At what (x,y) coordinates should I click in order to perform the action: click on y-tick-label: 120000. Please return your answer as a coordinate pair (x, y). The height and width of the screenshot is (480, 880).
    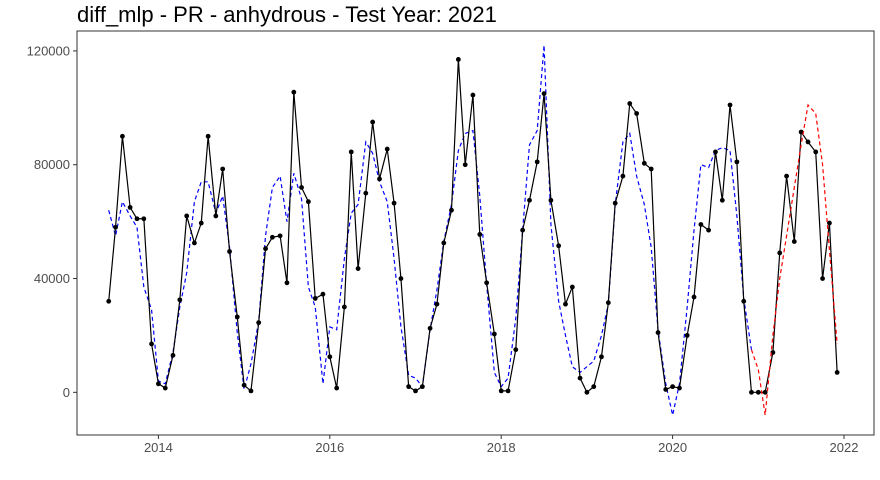
    Looking at the image, I should click on (48, 50).